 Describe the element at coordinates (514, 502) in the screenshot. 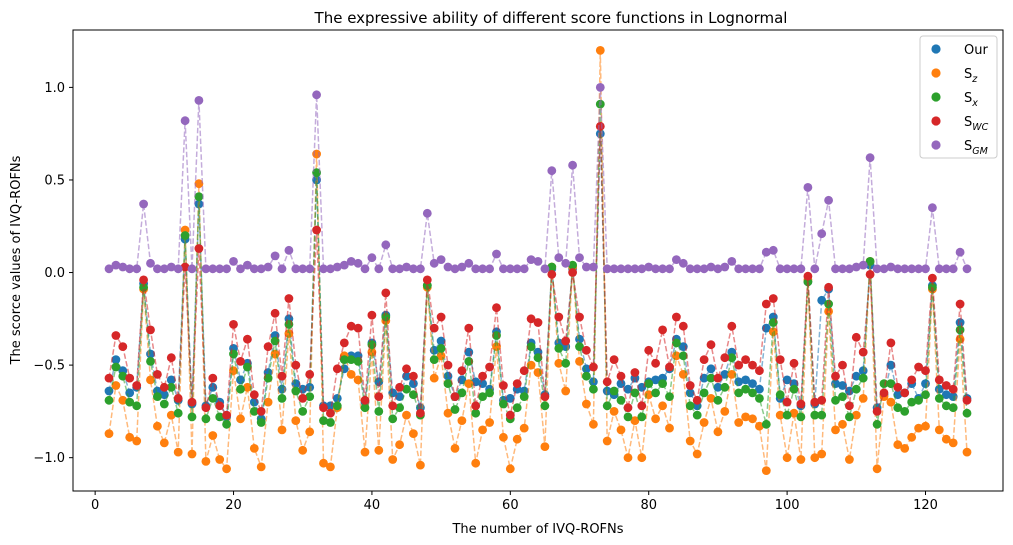

I see `x-axis: 0 20 40 60 80 100 120` at that location.